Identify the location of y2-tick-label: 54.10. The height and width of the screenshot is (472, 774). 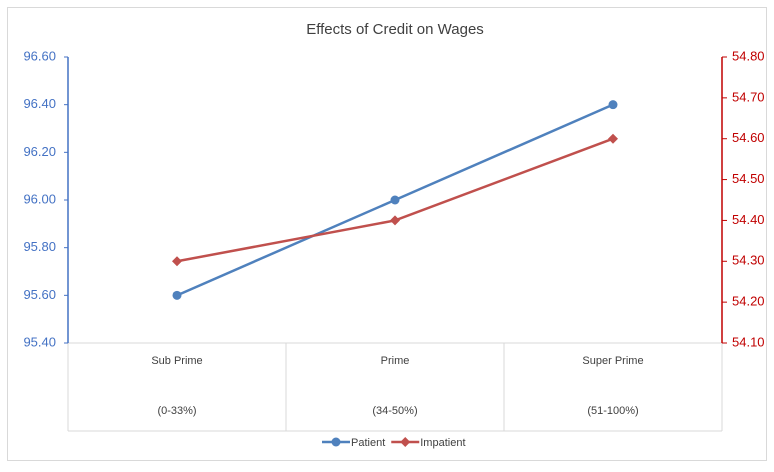
(748, 341).